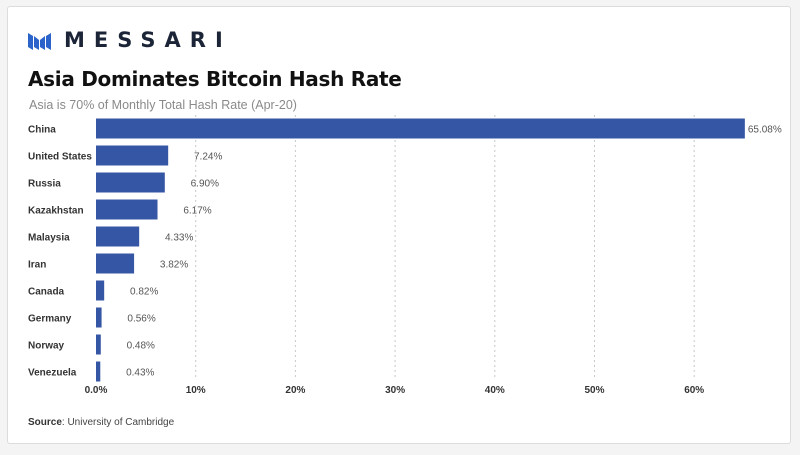 The image size is (800, 455). Describe the element at coordinates (694, 390) in the screenshot. I see `x-tick-label: 60%` at that location.